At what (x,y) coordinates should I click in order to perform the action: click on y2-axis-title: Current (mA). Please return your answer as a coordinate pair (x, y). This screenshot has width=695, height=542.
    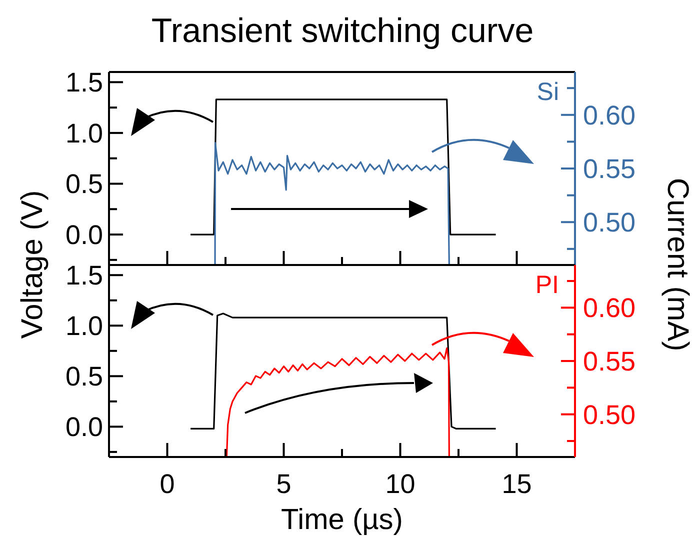
    Looking at the image, I should click on (677, 265).